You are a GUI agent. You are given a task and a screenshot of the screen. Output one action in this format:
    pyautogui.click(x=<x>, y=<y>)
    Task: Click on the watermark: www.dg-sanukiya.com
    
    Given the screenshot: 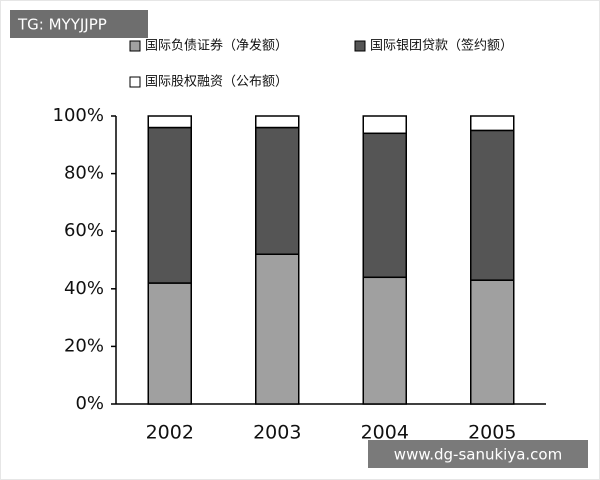 What is the action you would take?
    pyautogui.click(x=478, y=455)
    